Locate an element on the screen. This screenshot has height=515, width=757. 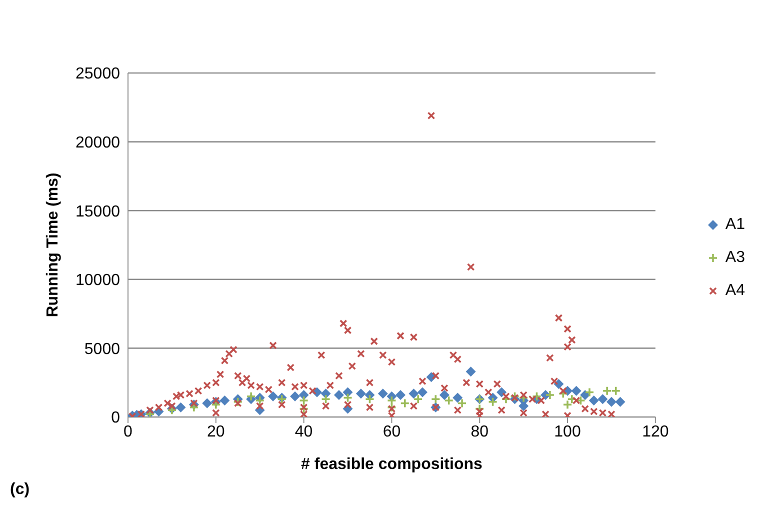
x-tick-label: 0 is located at coordinates (128, 431).